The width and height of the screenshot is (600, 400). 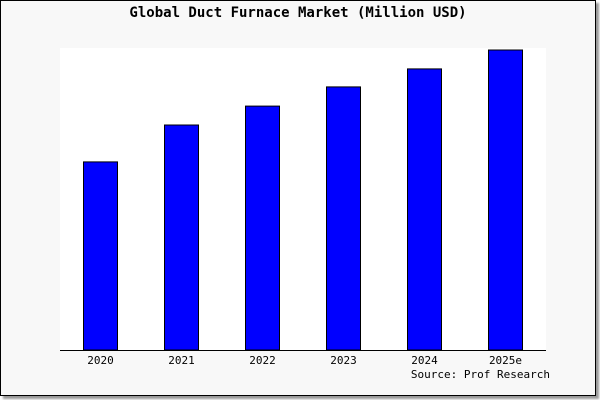 I want to click on chart-title: Global Duct Furnace Market (Million USD), so click(x=298, y=13).